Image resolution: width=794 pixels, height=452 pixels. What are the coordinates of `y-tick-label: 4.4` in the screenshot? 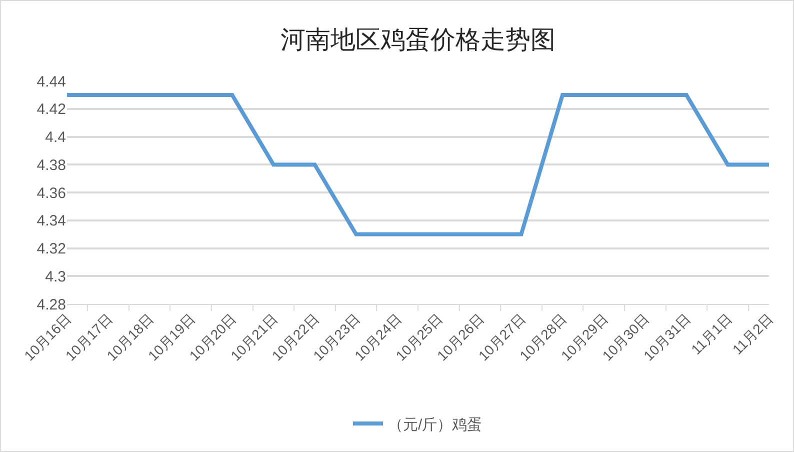 It's located at (55, 137).